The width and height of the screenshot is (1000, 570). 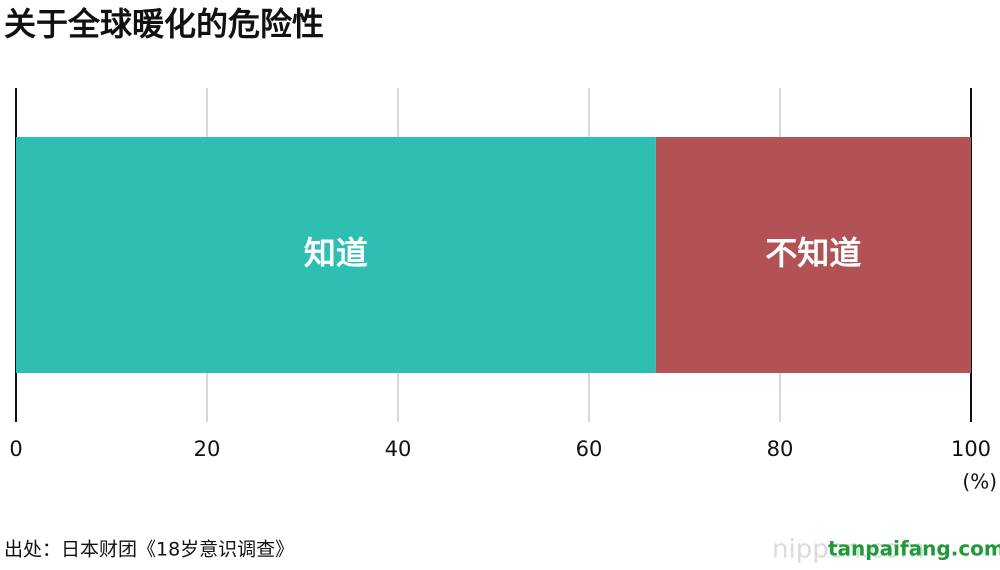 I want to click on watermark: tanpaifang.com, so click(x=914, y=549).